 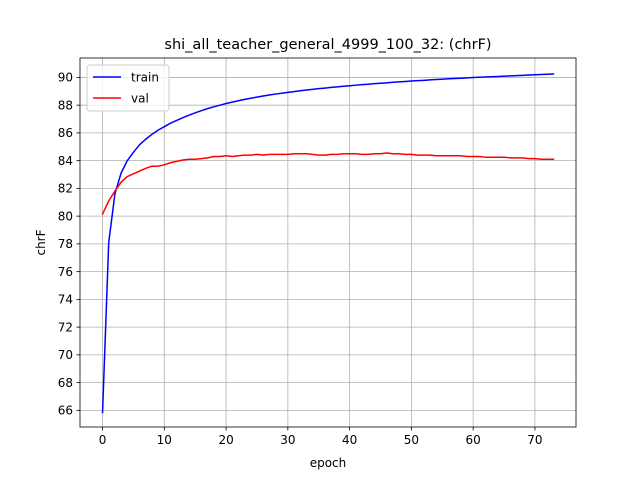 What do you see at coordinates (65, 355) in the screenshot?
I see `y-tick-label: 70` at bounding box center [65, 355].